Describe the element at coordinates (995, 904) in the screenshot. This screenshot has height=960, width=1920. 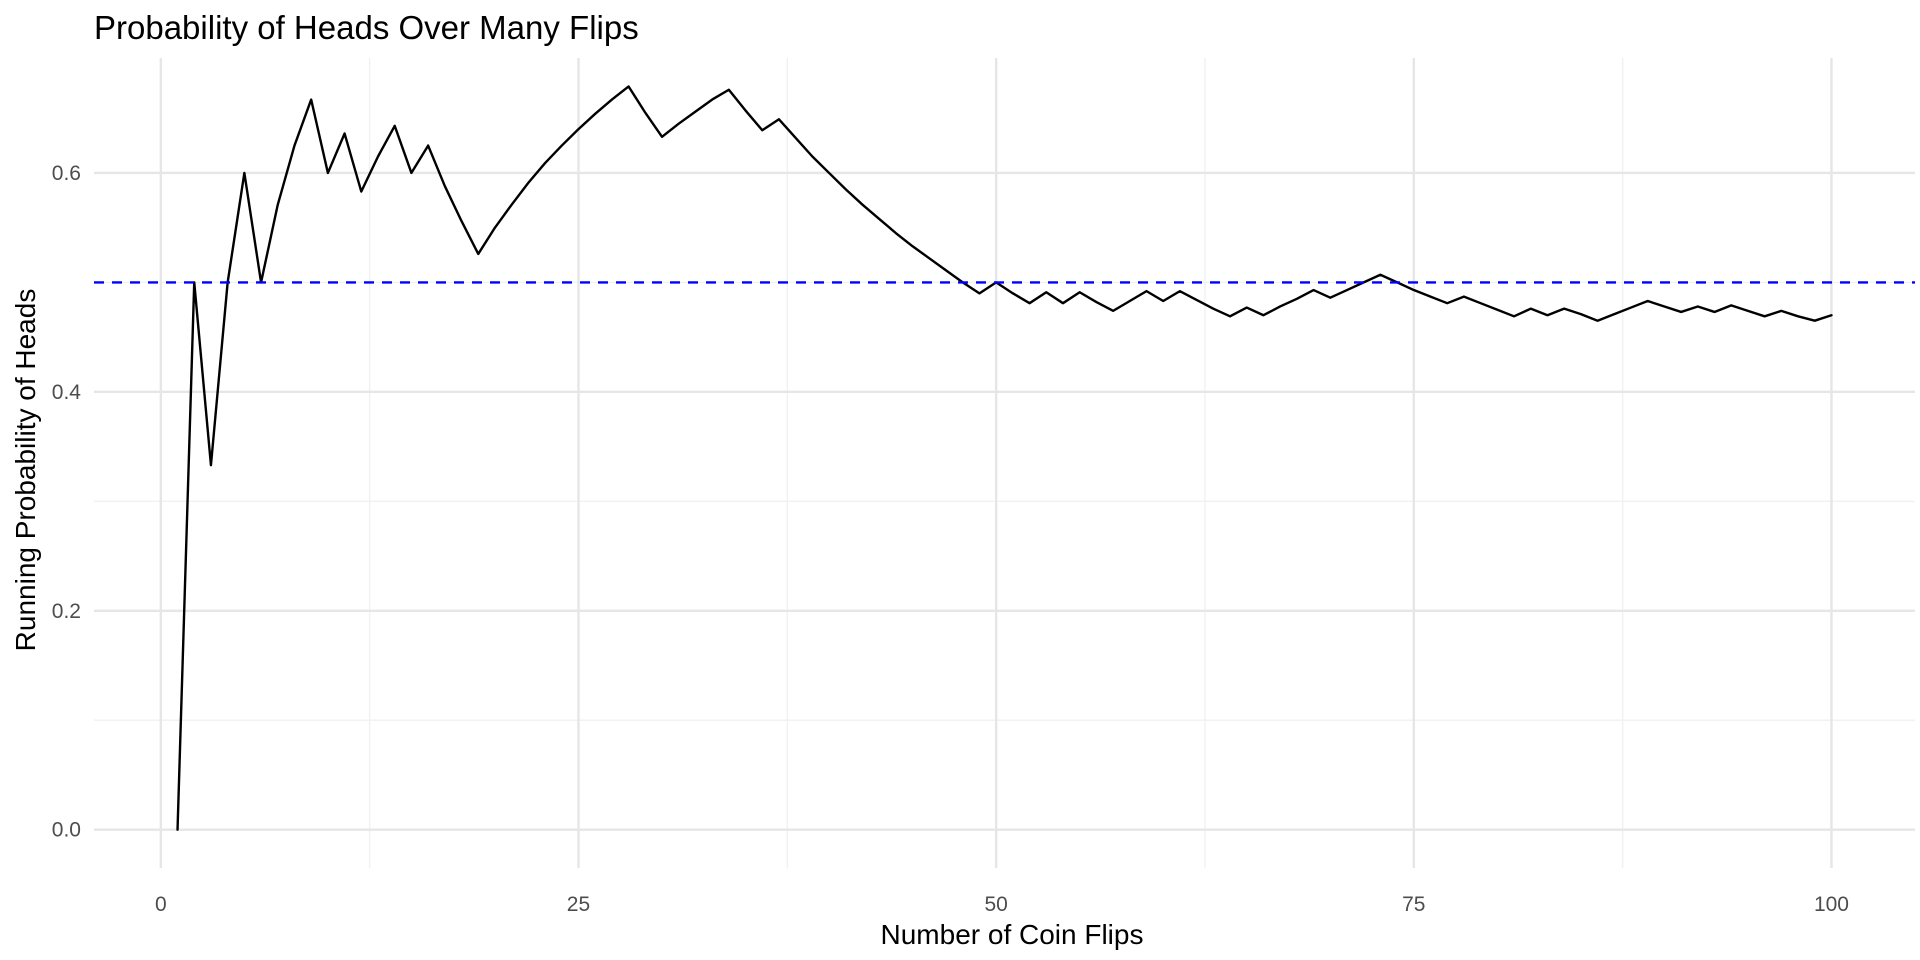
I see `x-tick-label: 50` at that location.